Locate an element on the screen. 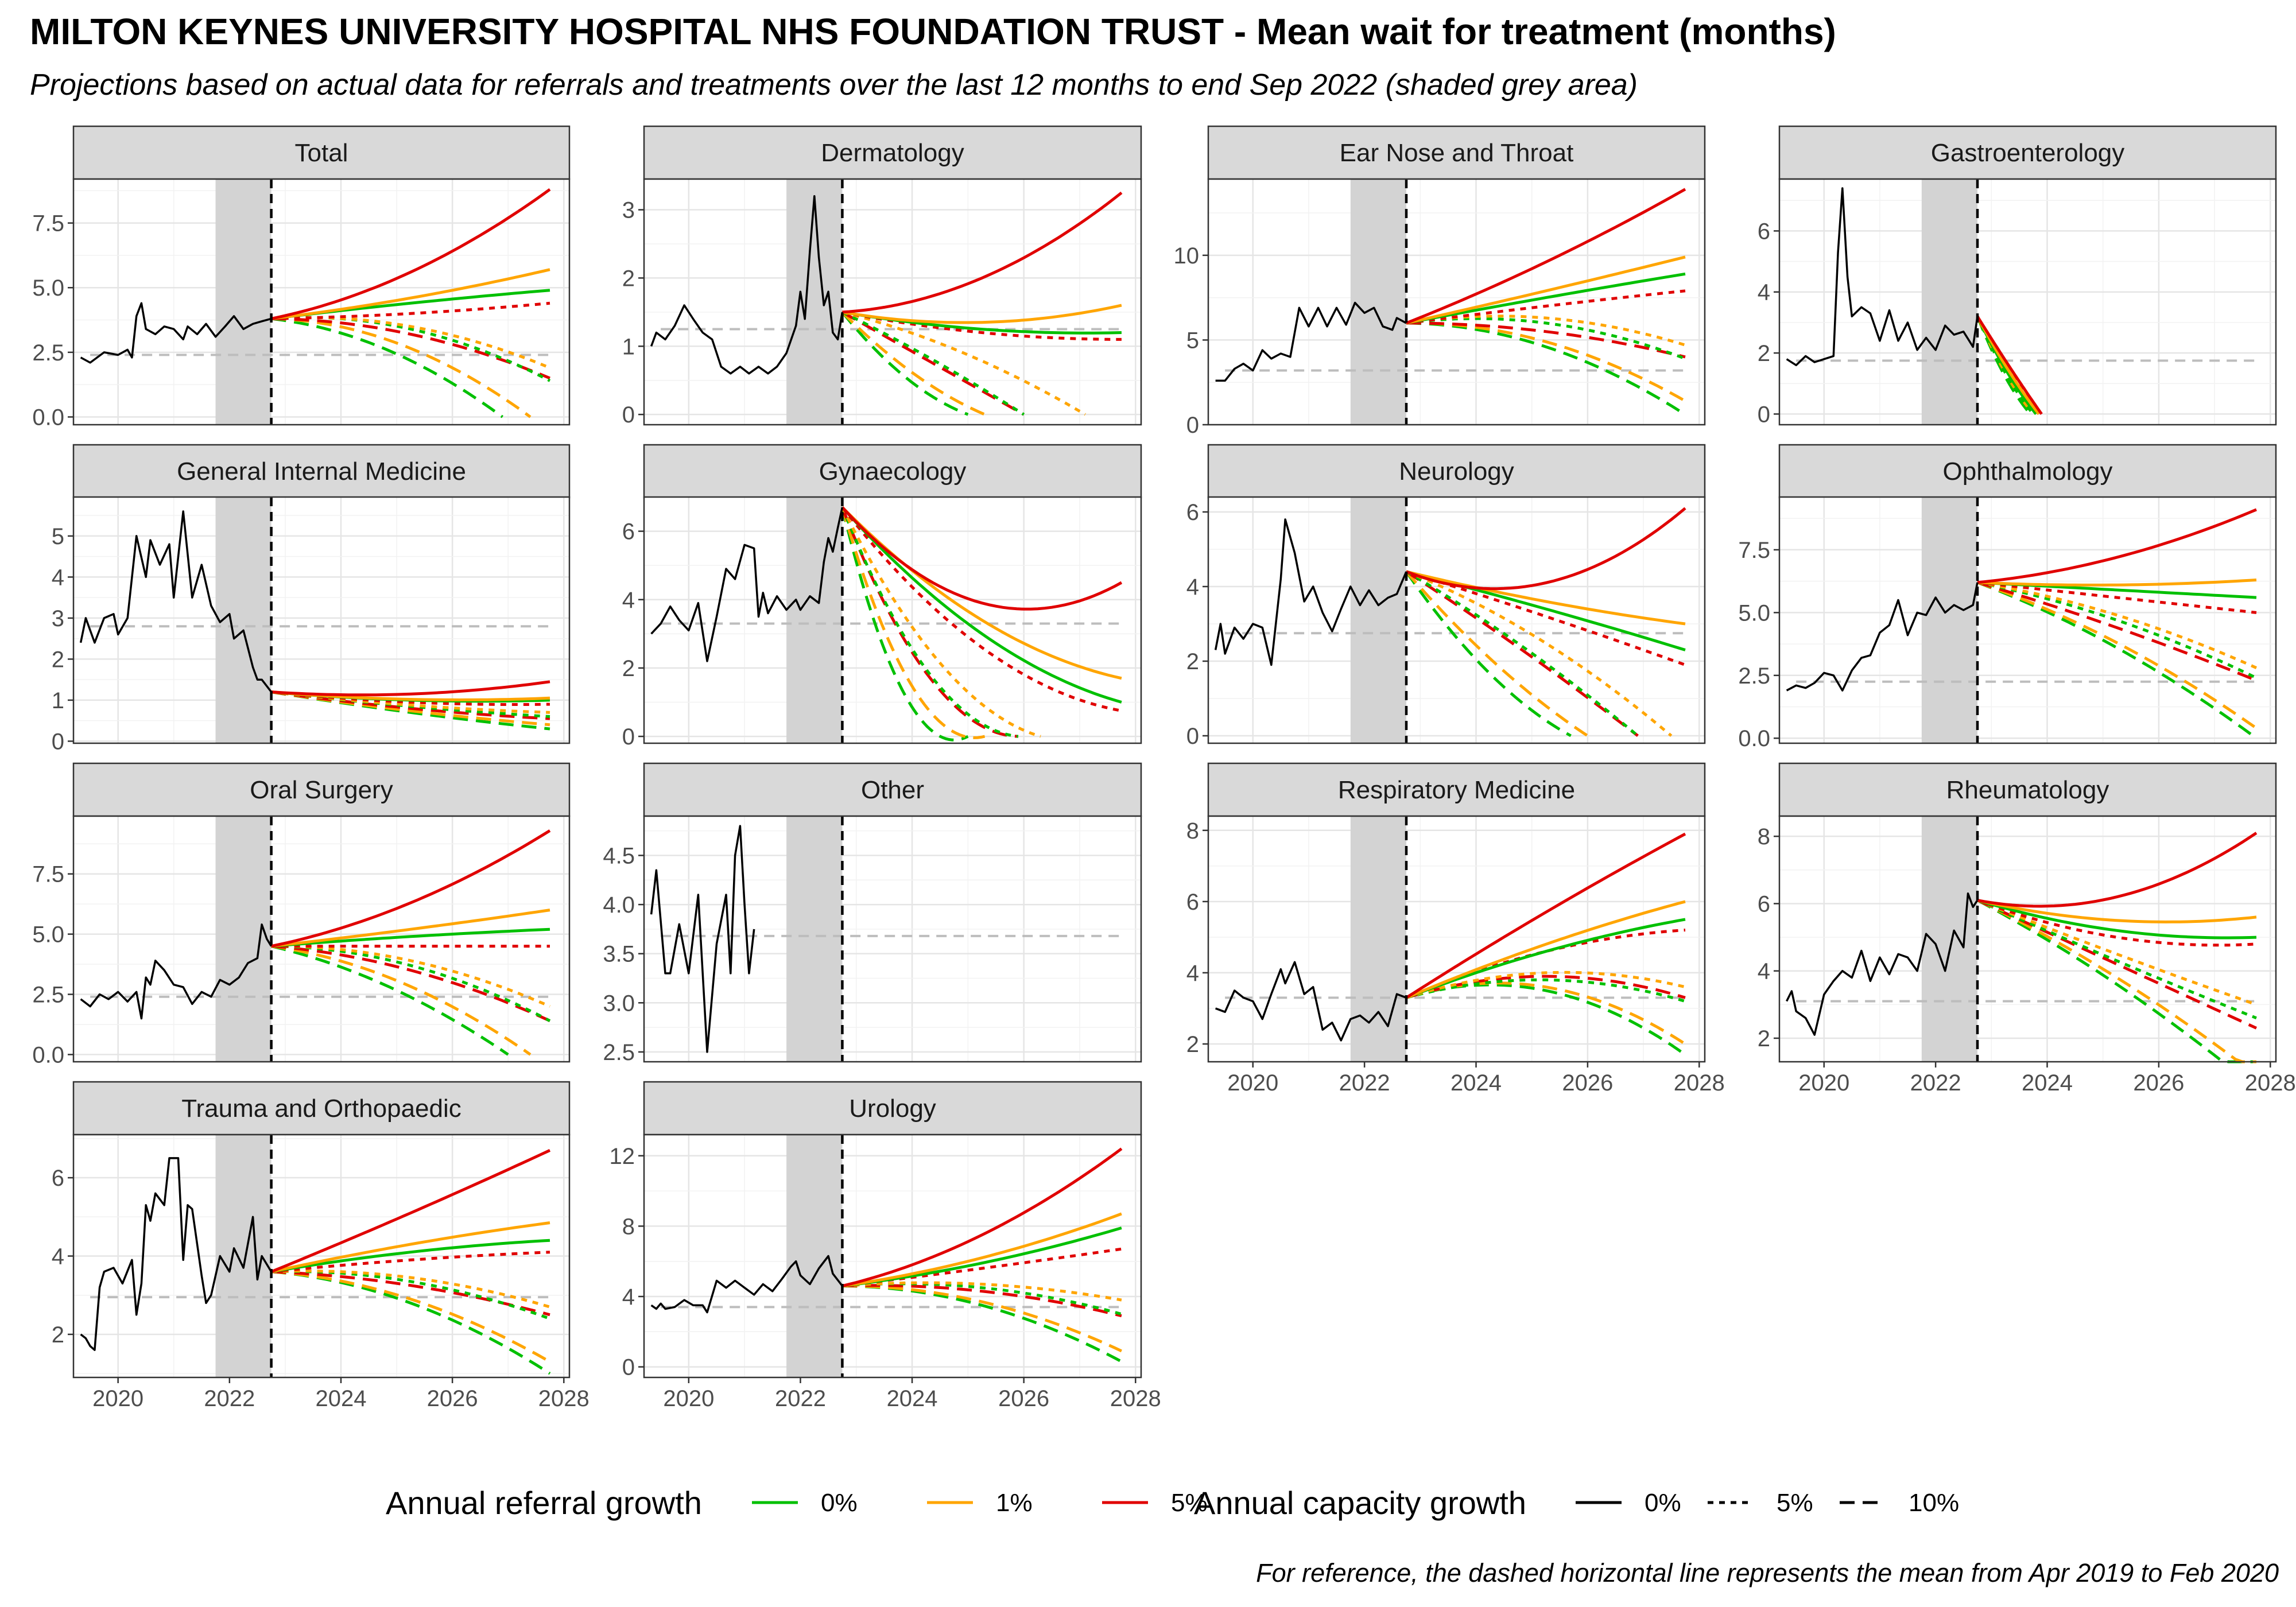 Image resolution: width=2296 pixels, height=1607 pixels. facet-strip-label: Dermatology is located at coordinates (892, 153).